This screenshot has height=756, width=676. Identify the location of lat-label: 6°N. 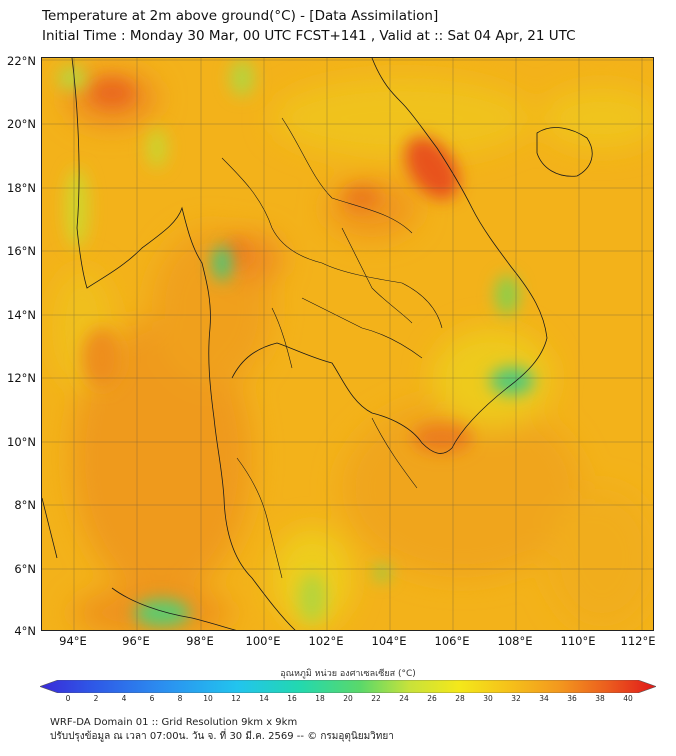
(25, 569).